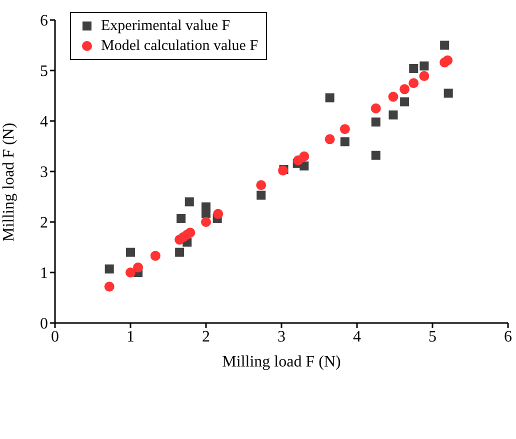 This screenshot has height=439, width=516. What do you see at coordinates (508, 337) in the screenshot?
I see `x-tick-label: 6` at bounding box center [508, 337].